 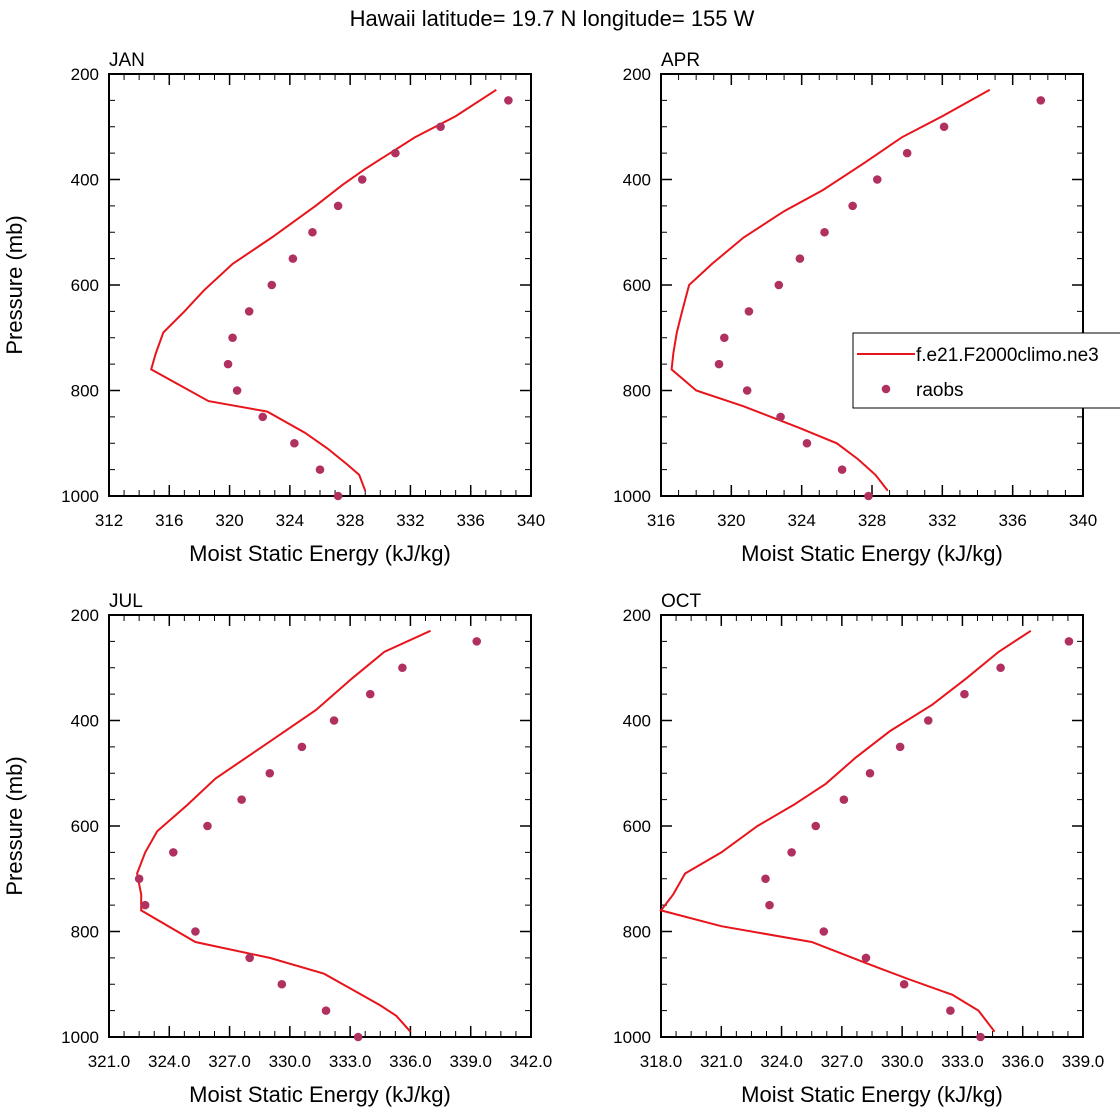 I want to click on x-tick-label: 312, so click(x=109, y=520).